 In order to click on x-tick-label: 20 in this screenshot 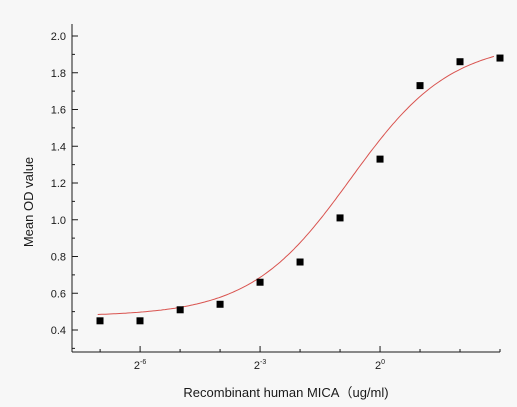, I will do `click(380, 365)`.